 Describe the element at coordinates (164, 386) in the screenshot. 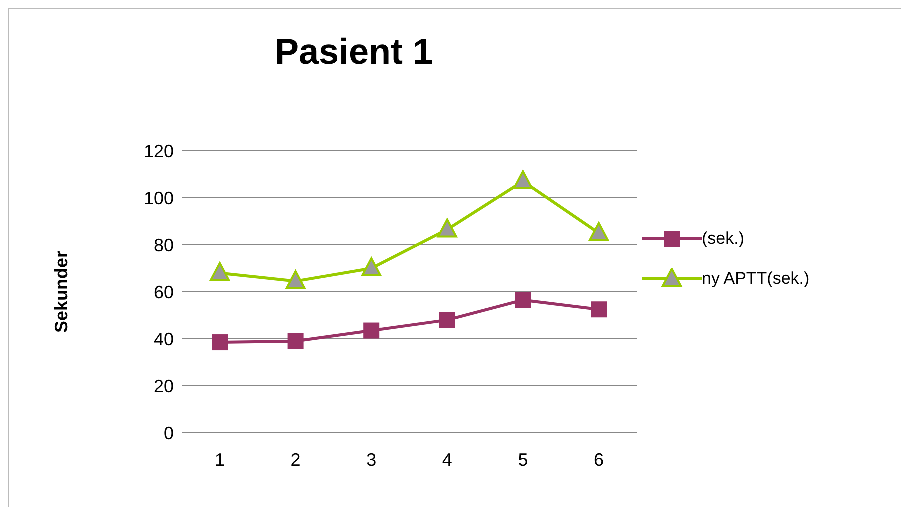

I see `y-tick-label: 20` at that location.